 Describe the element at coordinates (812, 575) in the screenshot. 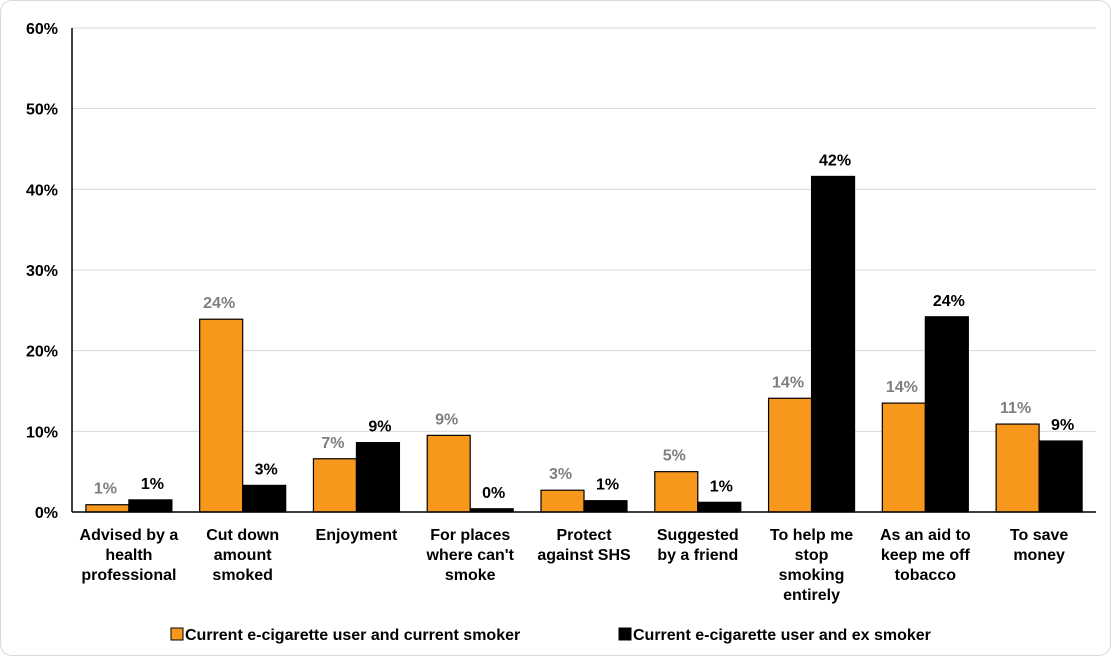

I see `x-category-label: smoking` at that location.